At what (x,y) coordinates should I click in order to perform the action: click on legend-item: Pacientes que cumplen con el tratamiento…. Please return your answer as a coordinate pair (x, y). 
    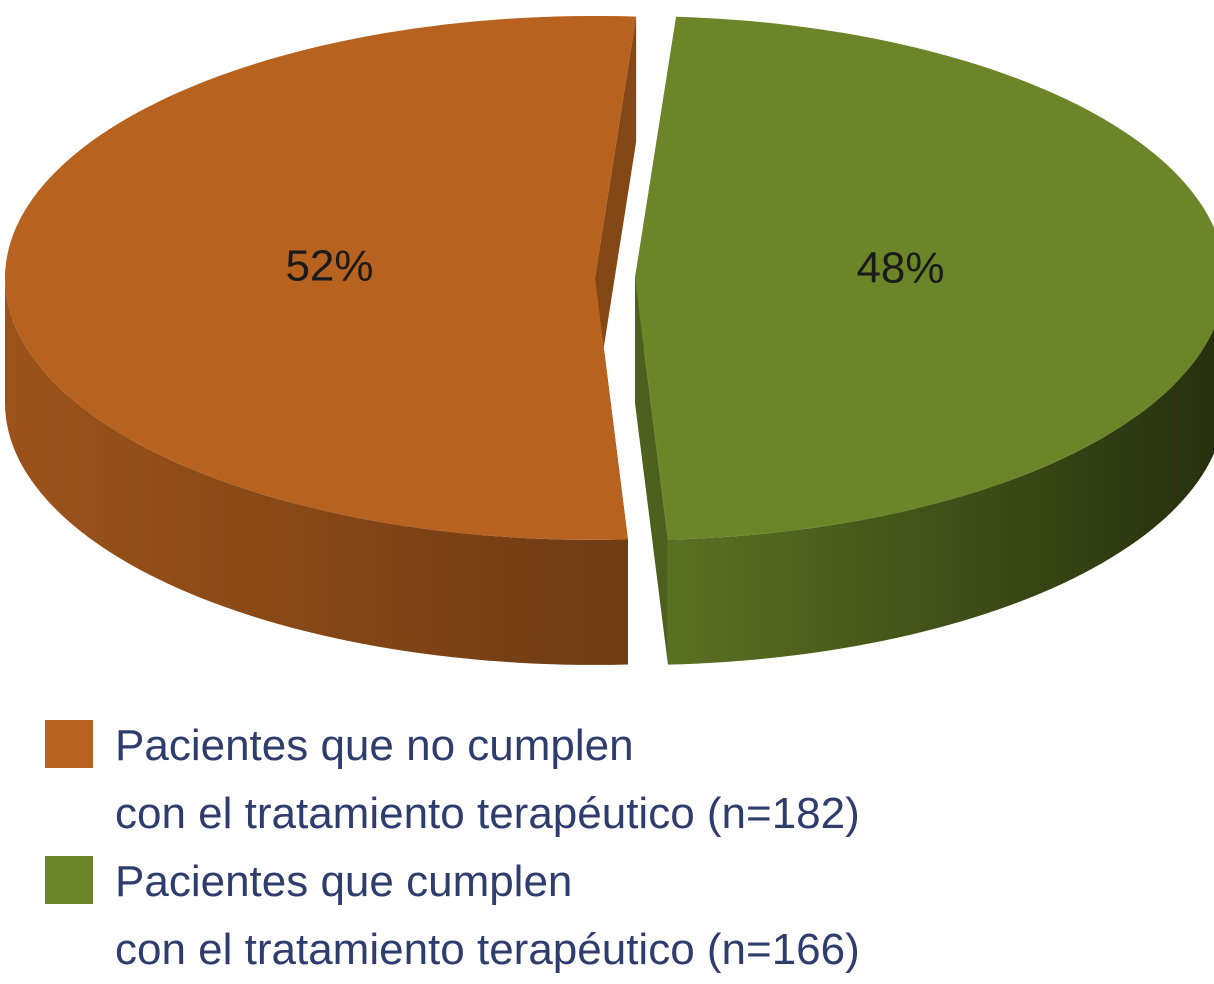
    Looking at the image, I should click on (452, 916).